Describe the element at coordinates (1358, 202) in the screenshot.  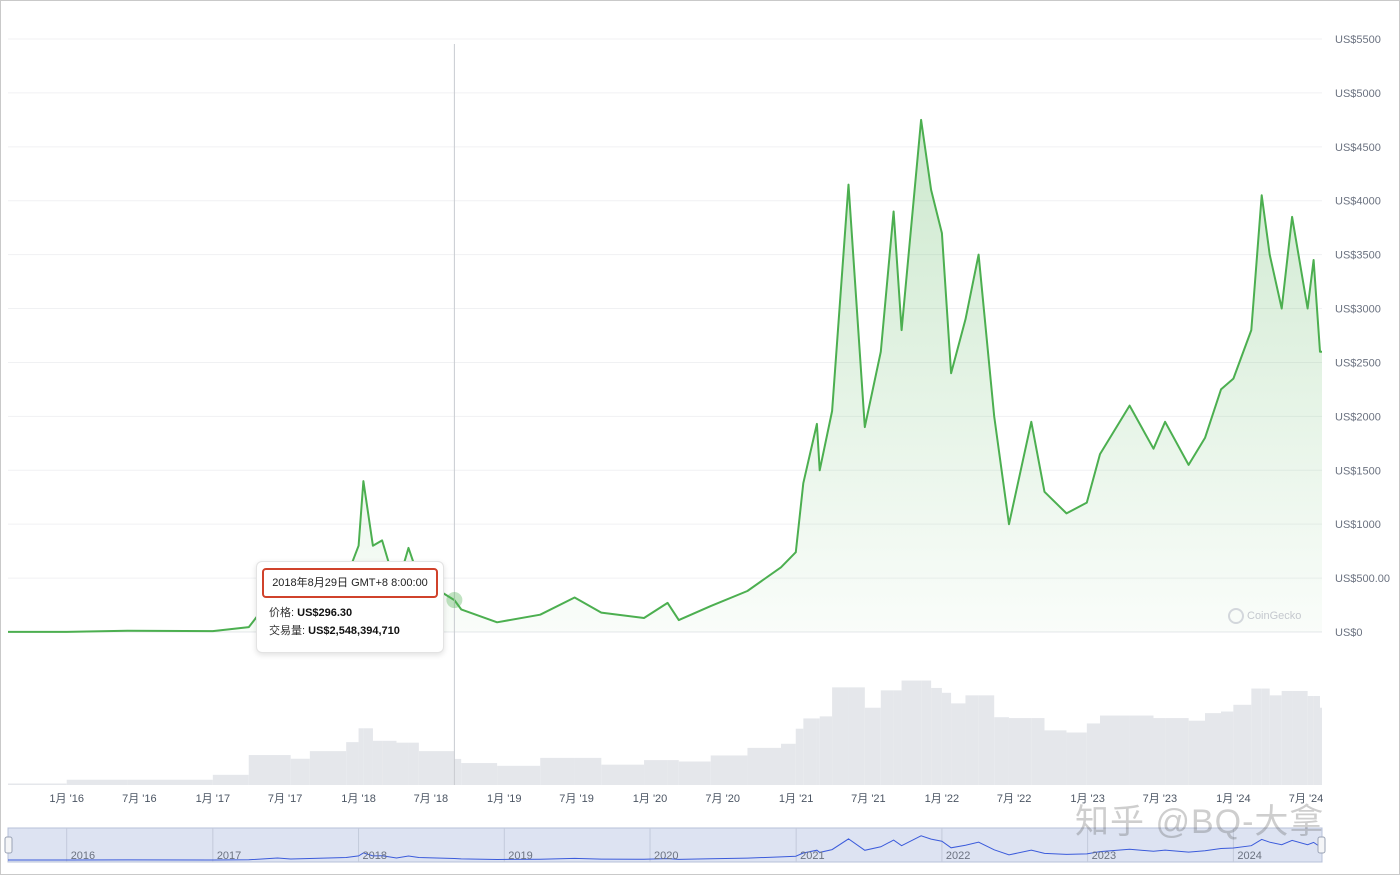
I see `y-tick-label: US$4000` at that location.